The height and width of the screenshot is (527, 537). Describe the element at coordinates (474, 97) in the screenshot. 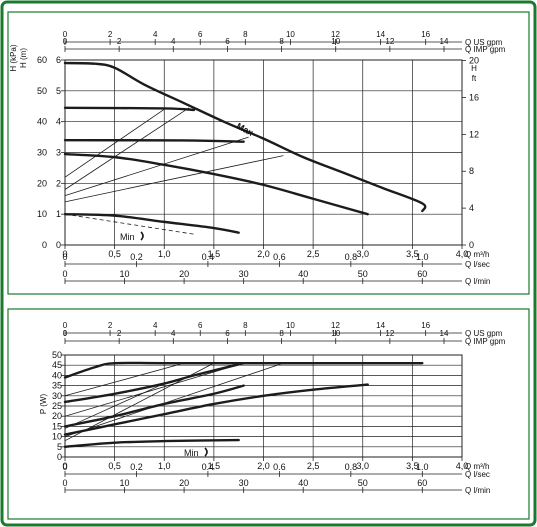

I see `ft-tick-label: 16` at that location.